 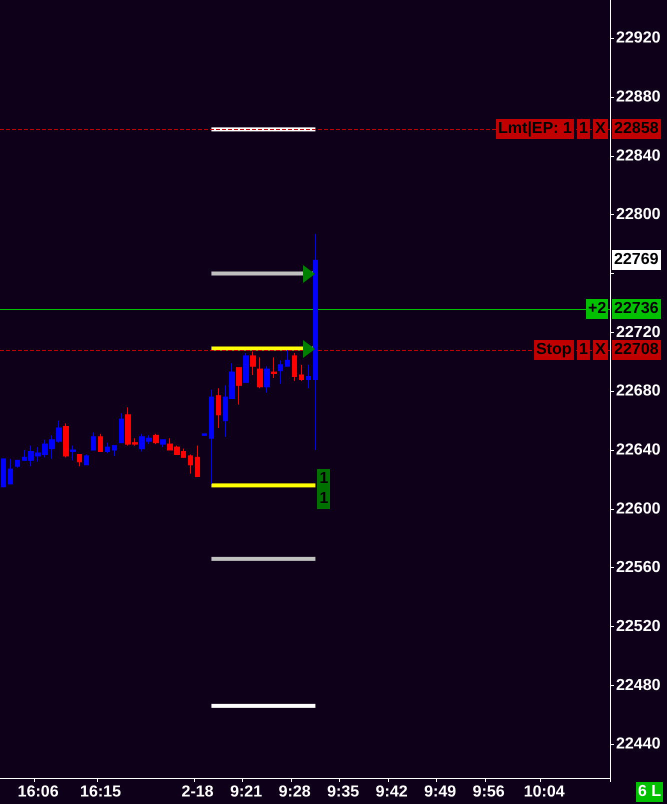 What do you see at coordinates (488, 792) in the screenshot?
I see `x-tick-label: 9:56` at bounding box center [488, 792].